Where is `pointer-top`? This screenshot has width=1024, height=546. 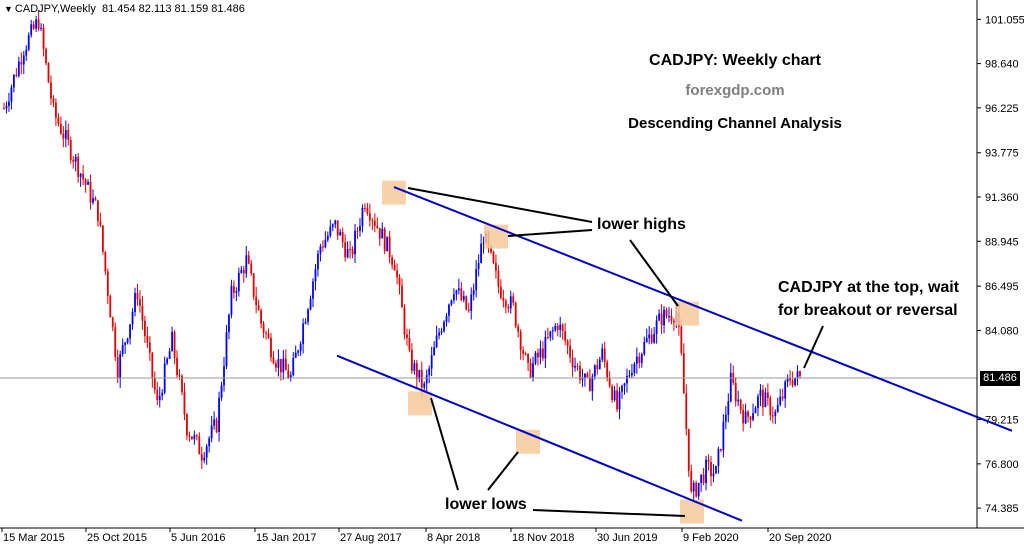
pointer-top is located at coordinates (813, 347).